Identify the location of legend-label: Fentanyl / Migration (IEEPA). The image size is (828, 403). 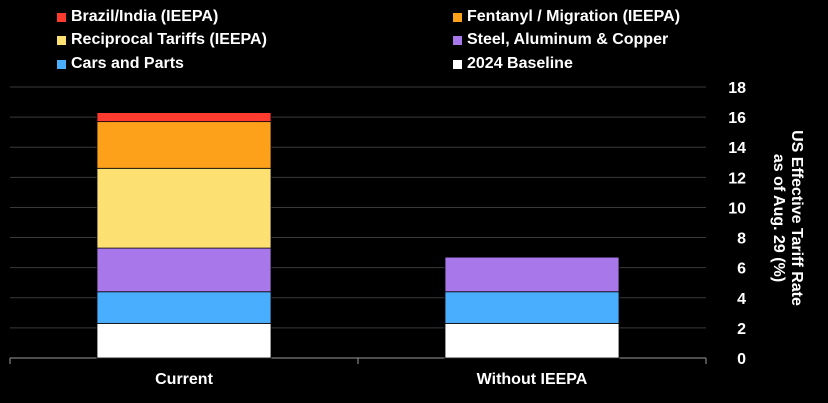
(574, 16).